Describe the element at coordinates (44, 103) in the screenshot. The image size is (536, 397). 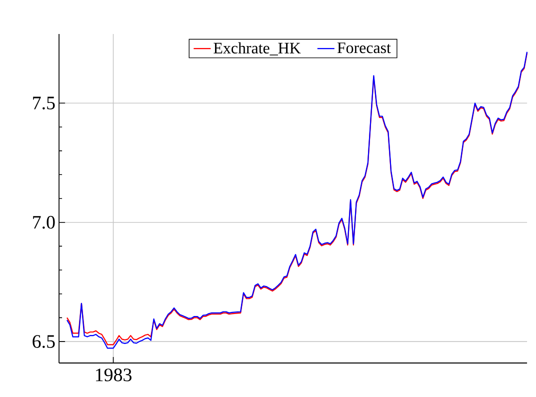
I see `y-tick-label: 7.5` at that location.